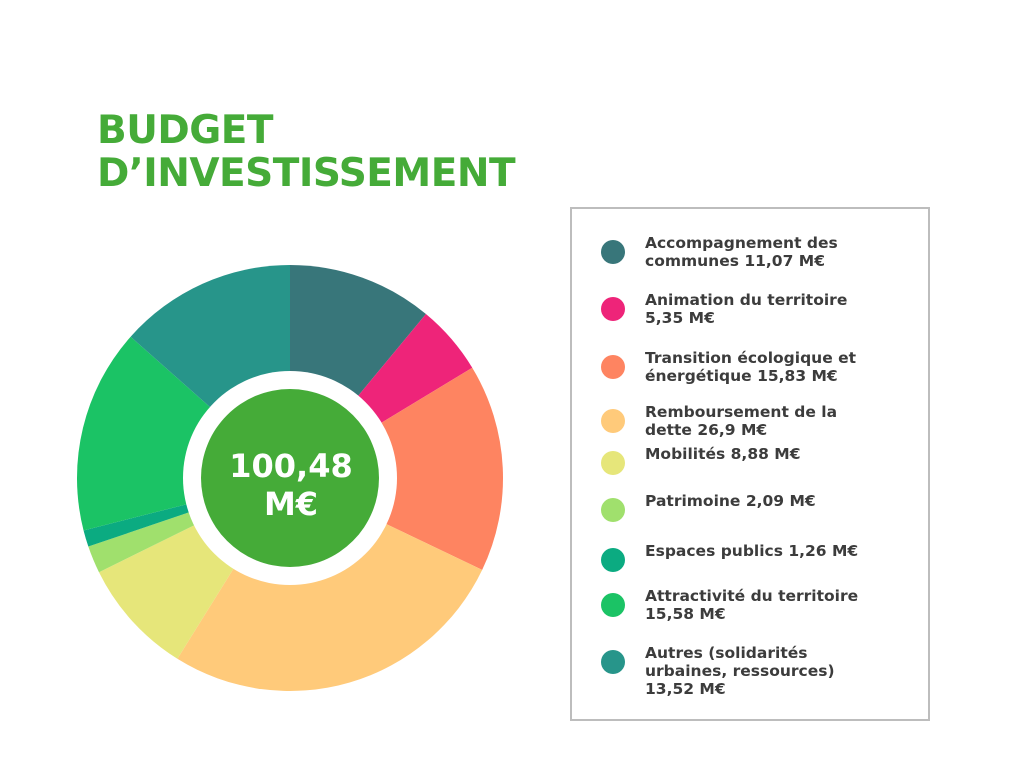  I want to click on total-unit: M€, so click(291, 504).